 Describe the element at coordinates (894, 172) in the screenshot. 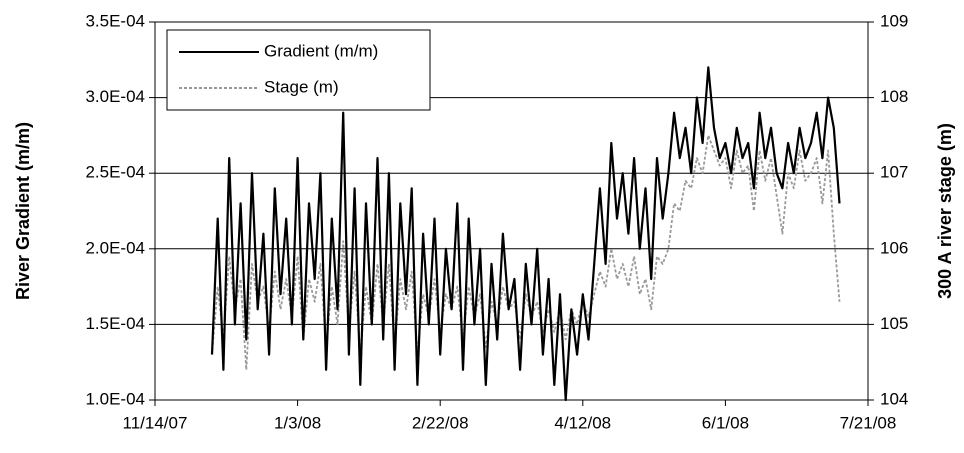

I see `y2-tick-label: 107` at that location.